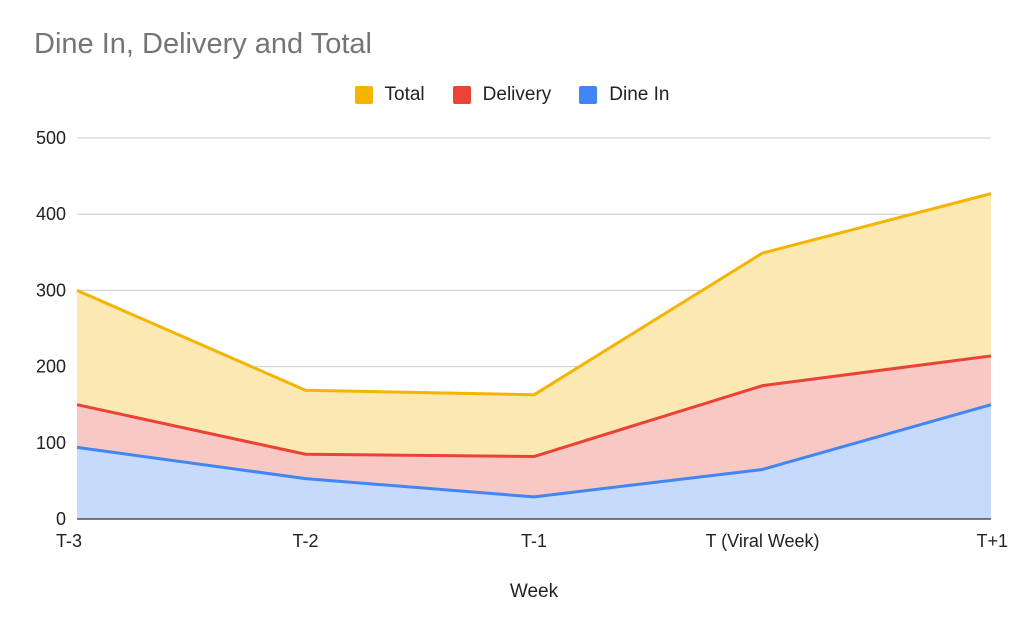 The image size is (1024, 633). I want to click on legend-swatch-delivery, so click(461, 95).